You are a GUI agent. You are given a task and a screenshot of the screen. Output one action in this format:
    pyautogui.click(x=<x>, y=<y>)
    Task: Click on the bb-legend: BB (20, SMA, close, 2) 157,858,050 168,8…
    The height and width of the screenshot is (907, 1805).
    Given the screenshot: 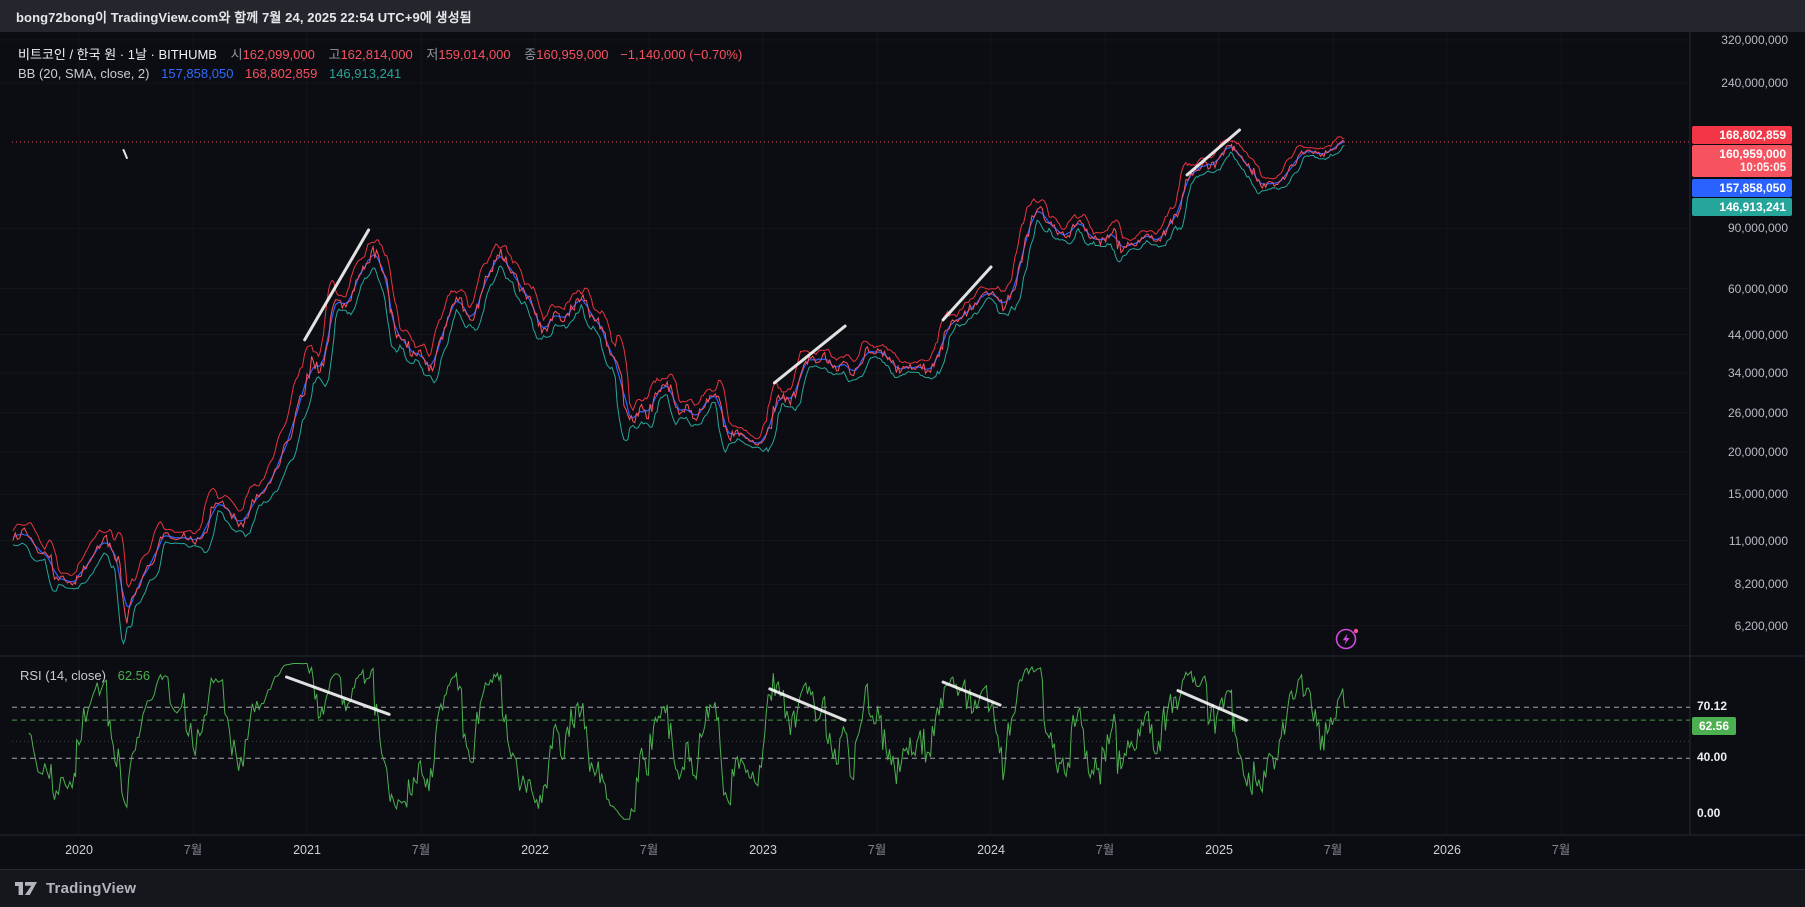 What is the action you would take?
    pyautogui.click(x=209, y=73)
    